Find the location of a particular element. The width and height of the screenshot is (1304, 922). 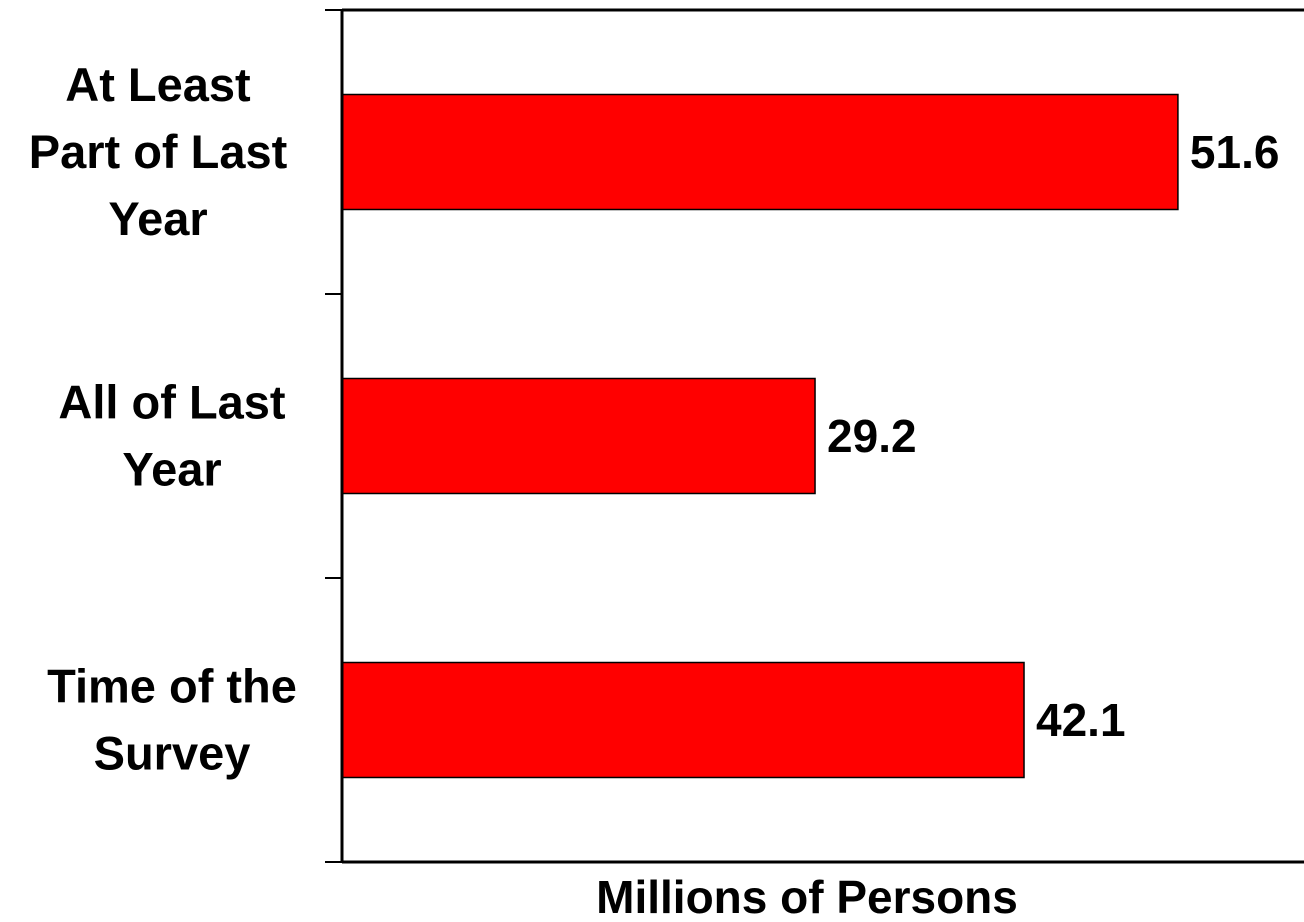

category-label-line: At Least is located at coordinates (158, 84).